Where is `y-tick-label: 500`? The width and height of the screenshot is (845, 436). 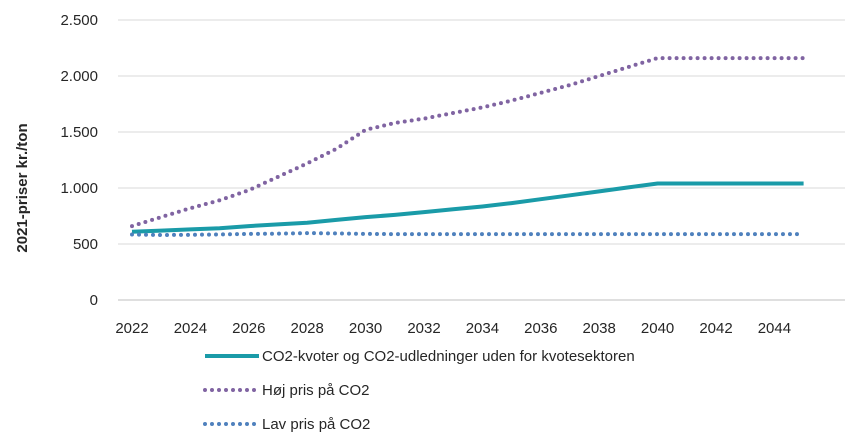 y-tick-label: 500 is located at coordinates (85, 244).